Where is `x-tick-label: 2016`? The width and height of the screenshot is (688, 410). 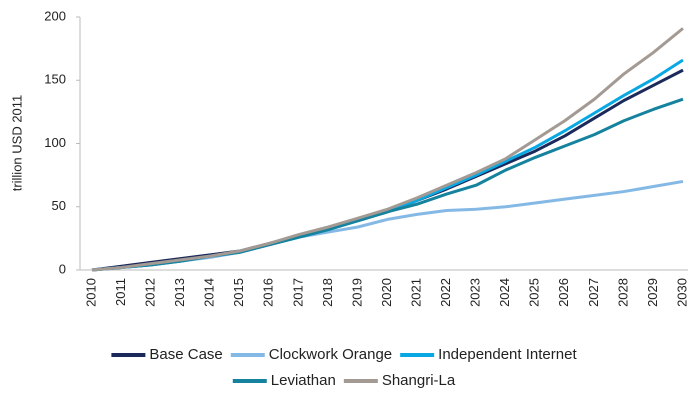
x-tick-label: 2016 is located at coordinates (268, 292).